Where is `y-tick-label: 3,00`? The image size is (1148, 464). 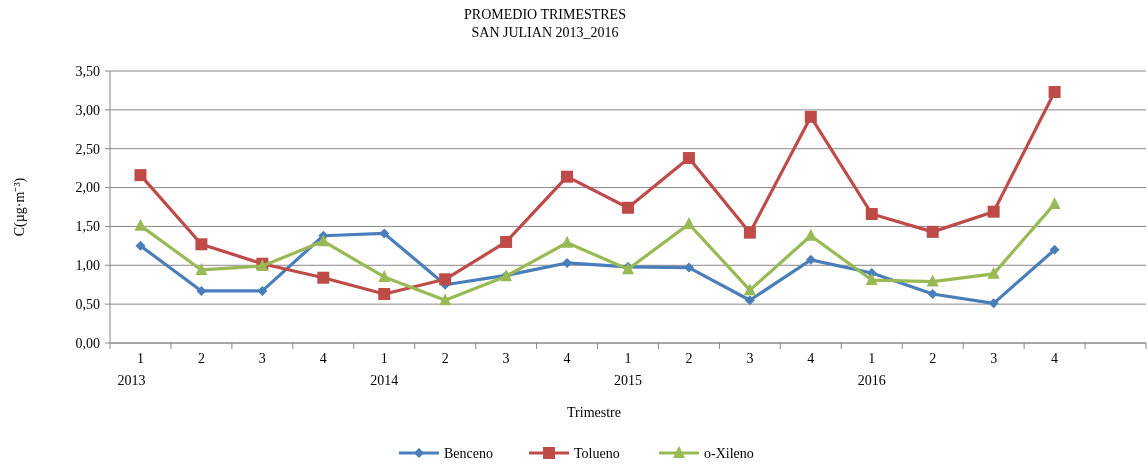 y-tick-label: 3,00 is located at coordinates (87, 110).